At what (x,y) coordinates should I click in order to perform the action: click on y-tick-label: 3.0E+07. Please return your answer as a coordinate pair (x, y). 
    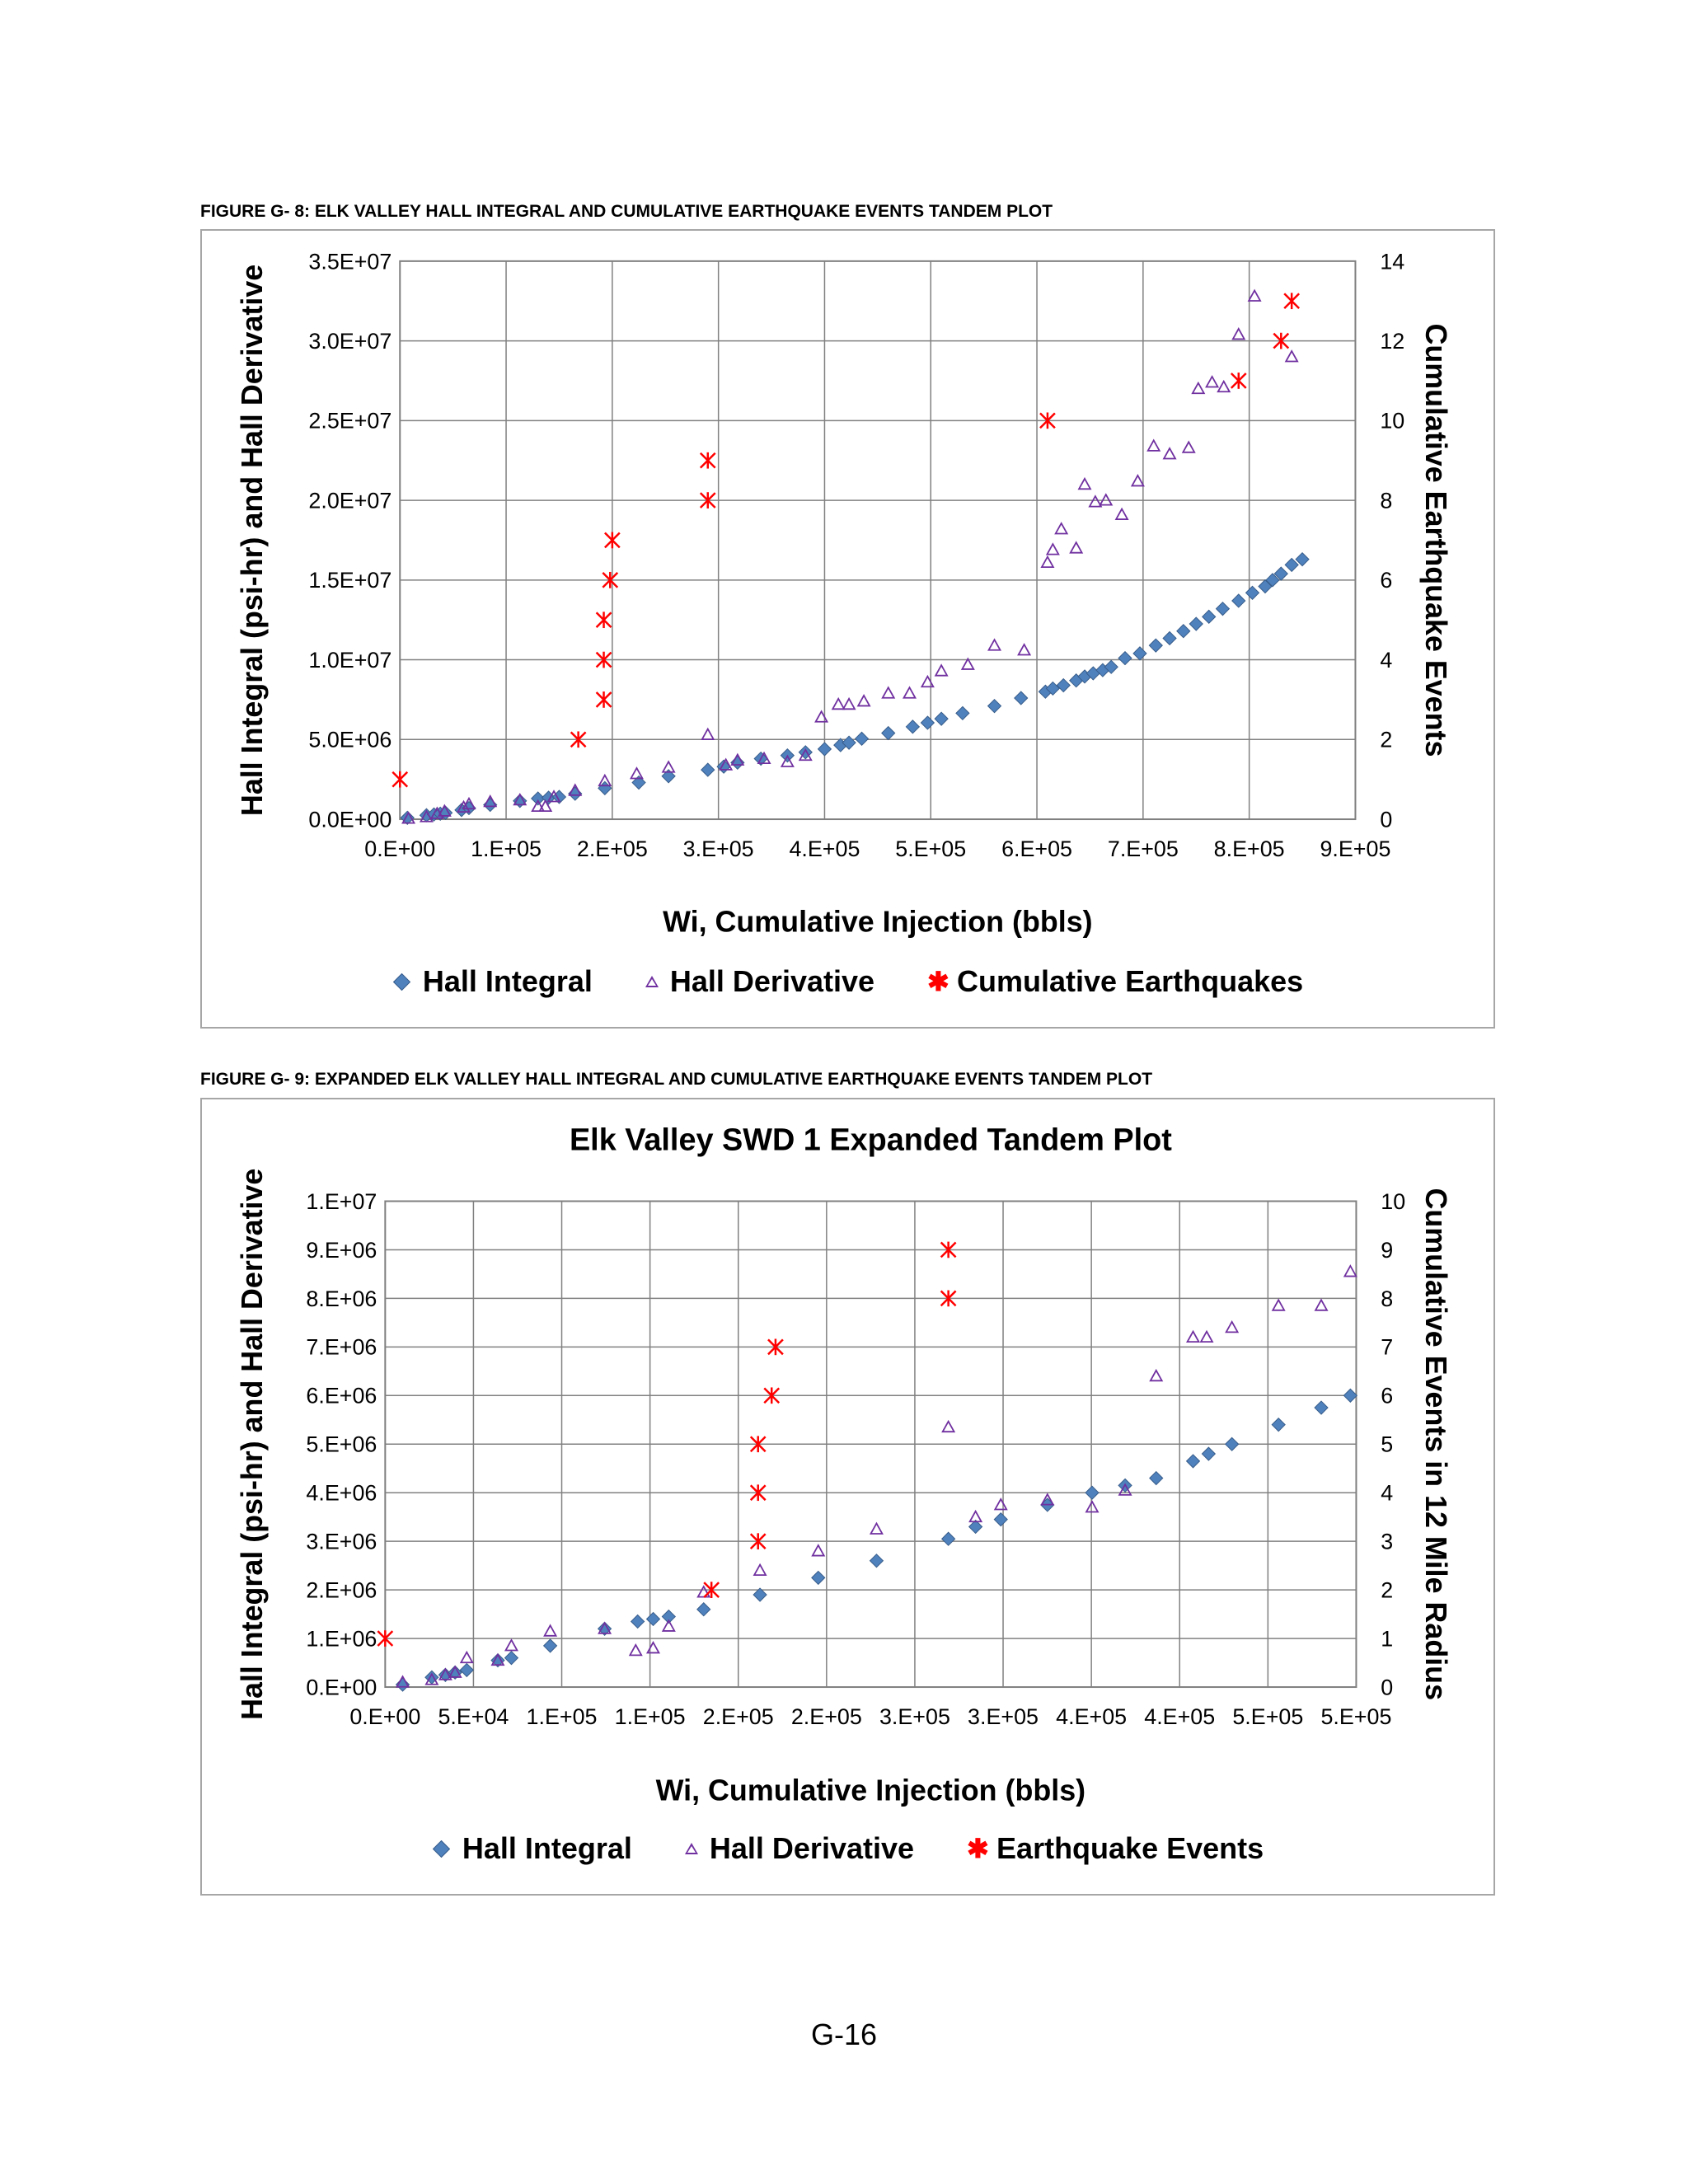
    Looking at the image, I should click on (350, 341).